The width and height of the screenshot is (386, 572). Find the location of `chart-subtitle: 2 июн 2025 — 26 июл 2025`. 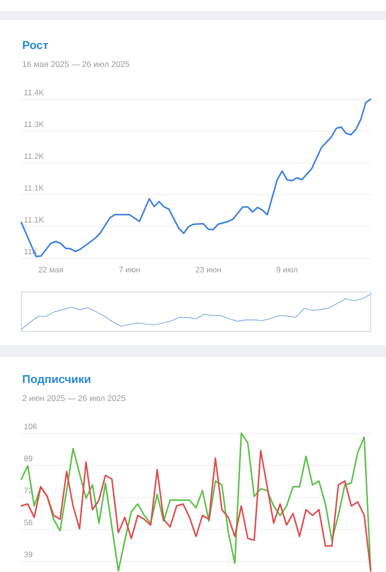

chart-subtitle: 2 июн 2025 — 26 июл 2025 is located at coordinates (74, 398).